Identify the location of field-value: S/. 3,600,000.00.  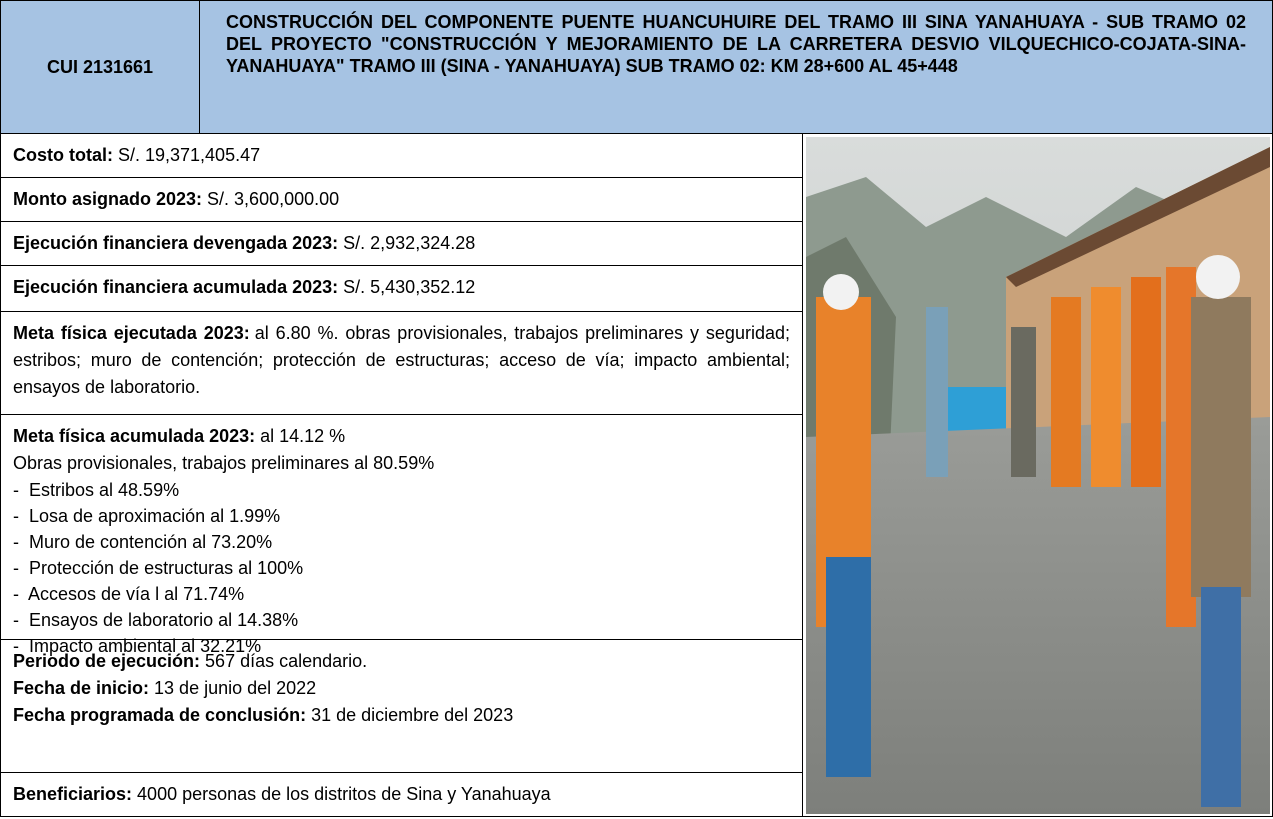
(273, 199).